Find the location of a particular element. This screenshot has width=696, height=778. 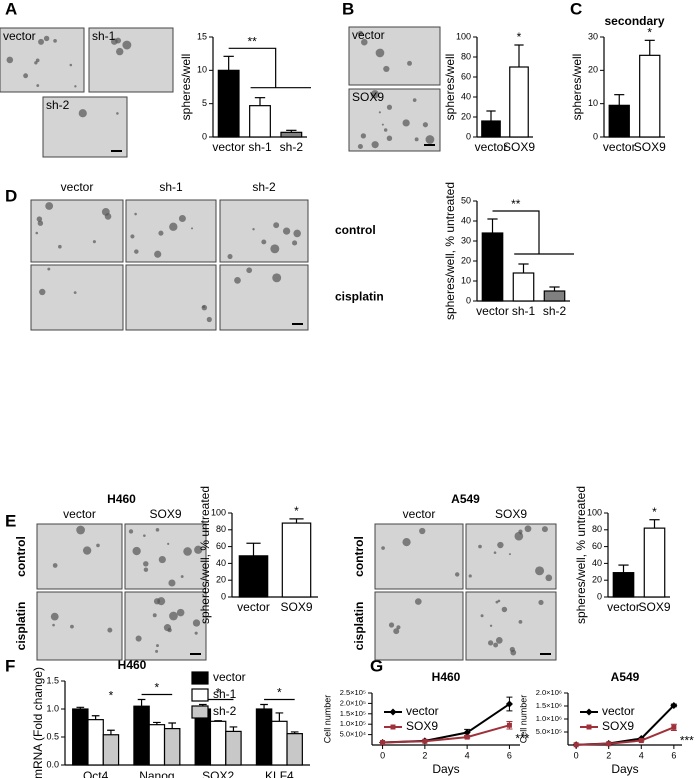

image-label: vector is located at coordinates (19, 36).